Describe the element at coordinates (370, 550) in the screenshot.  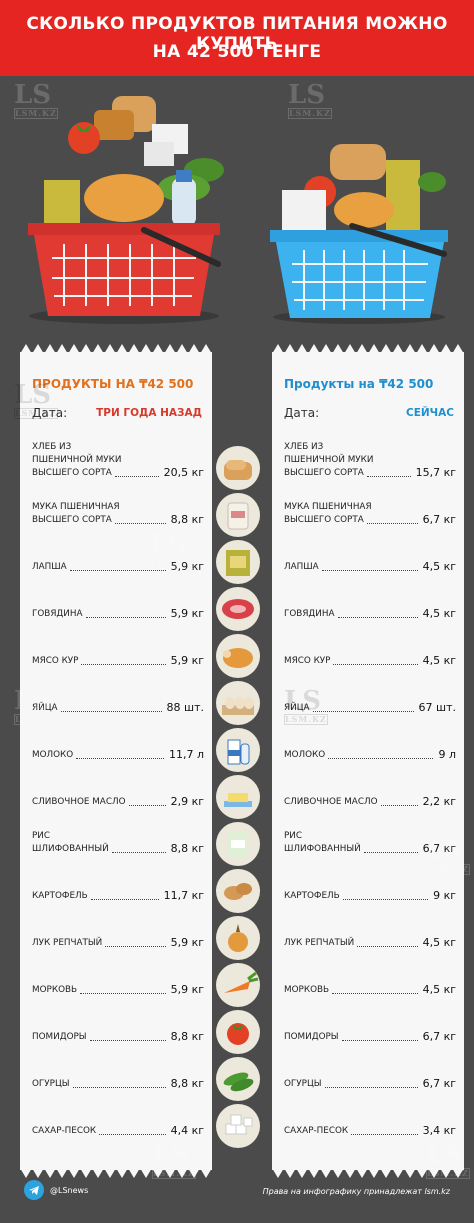
I see `product-row: ЛАПША 4,5 кг` at that location.